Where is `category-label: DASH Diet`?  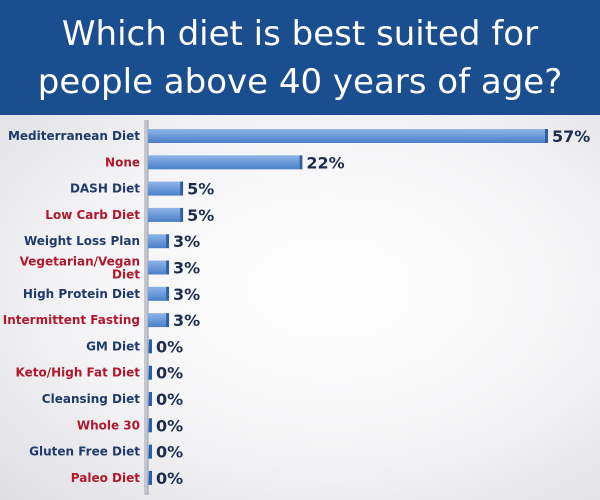 category-label: DASH Diet is located at coordinates (105, 189).